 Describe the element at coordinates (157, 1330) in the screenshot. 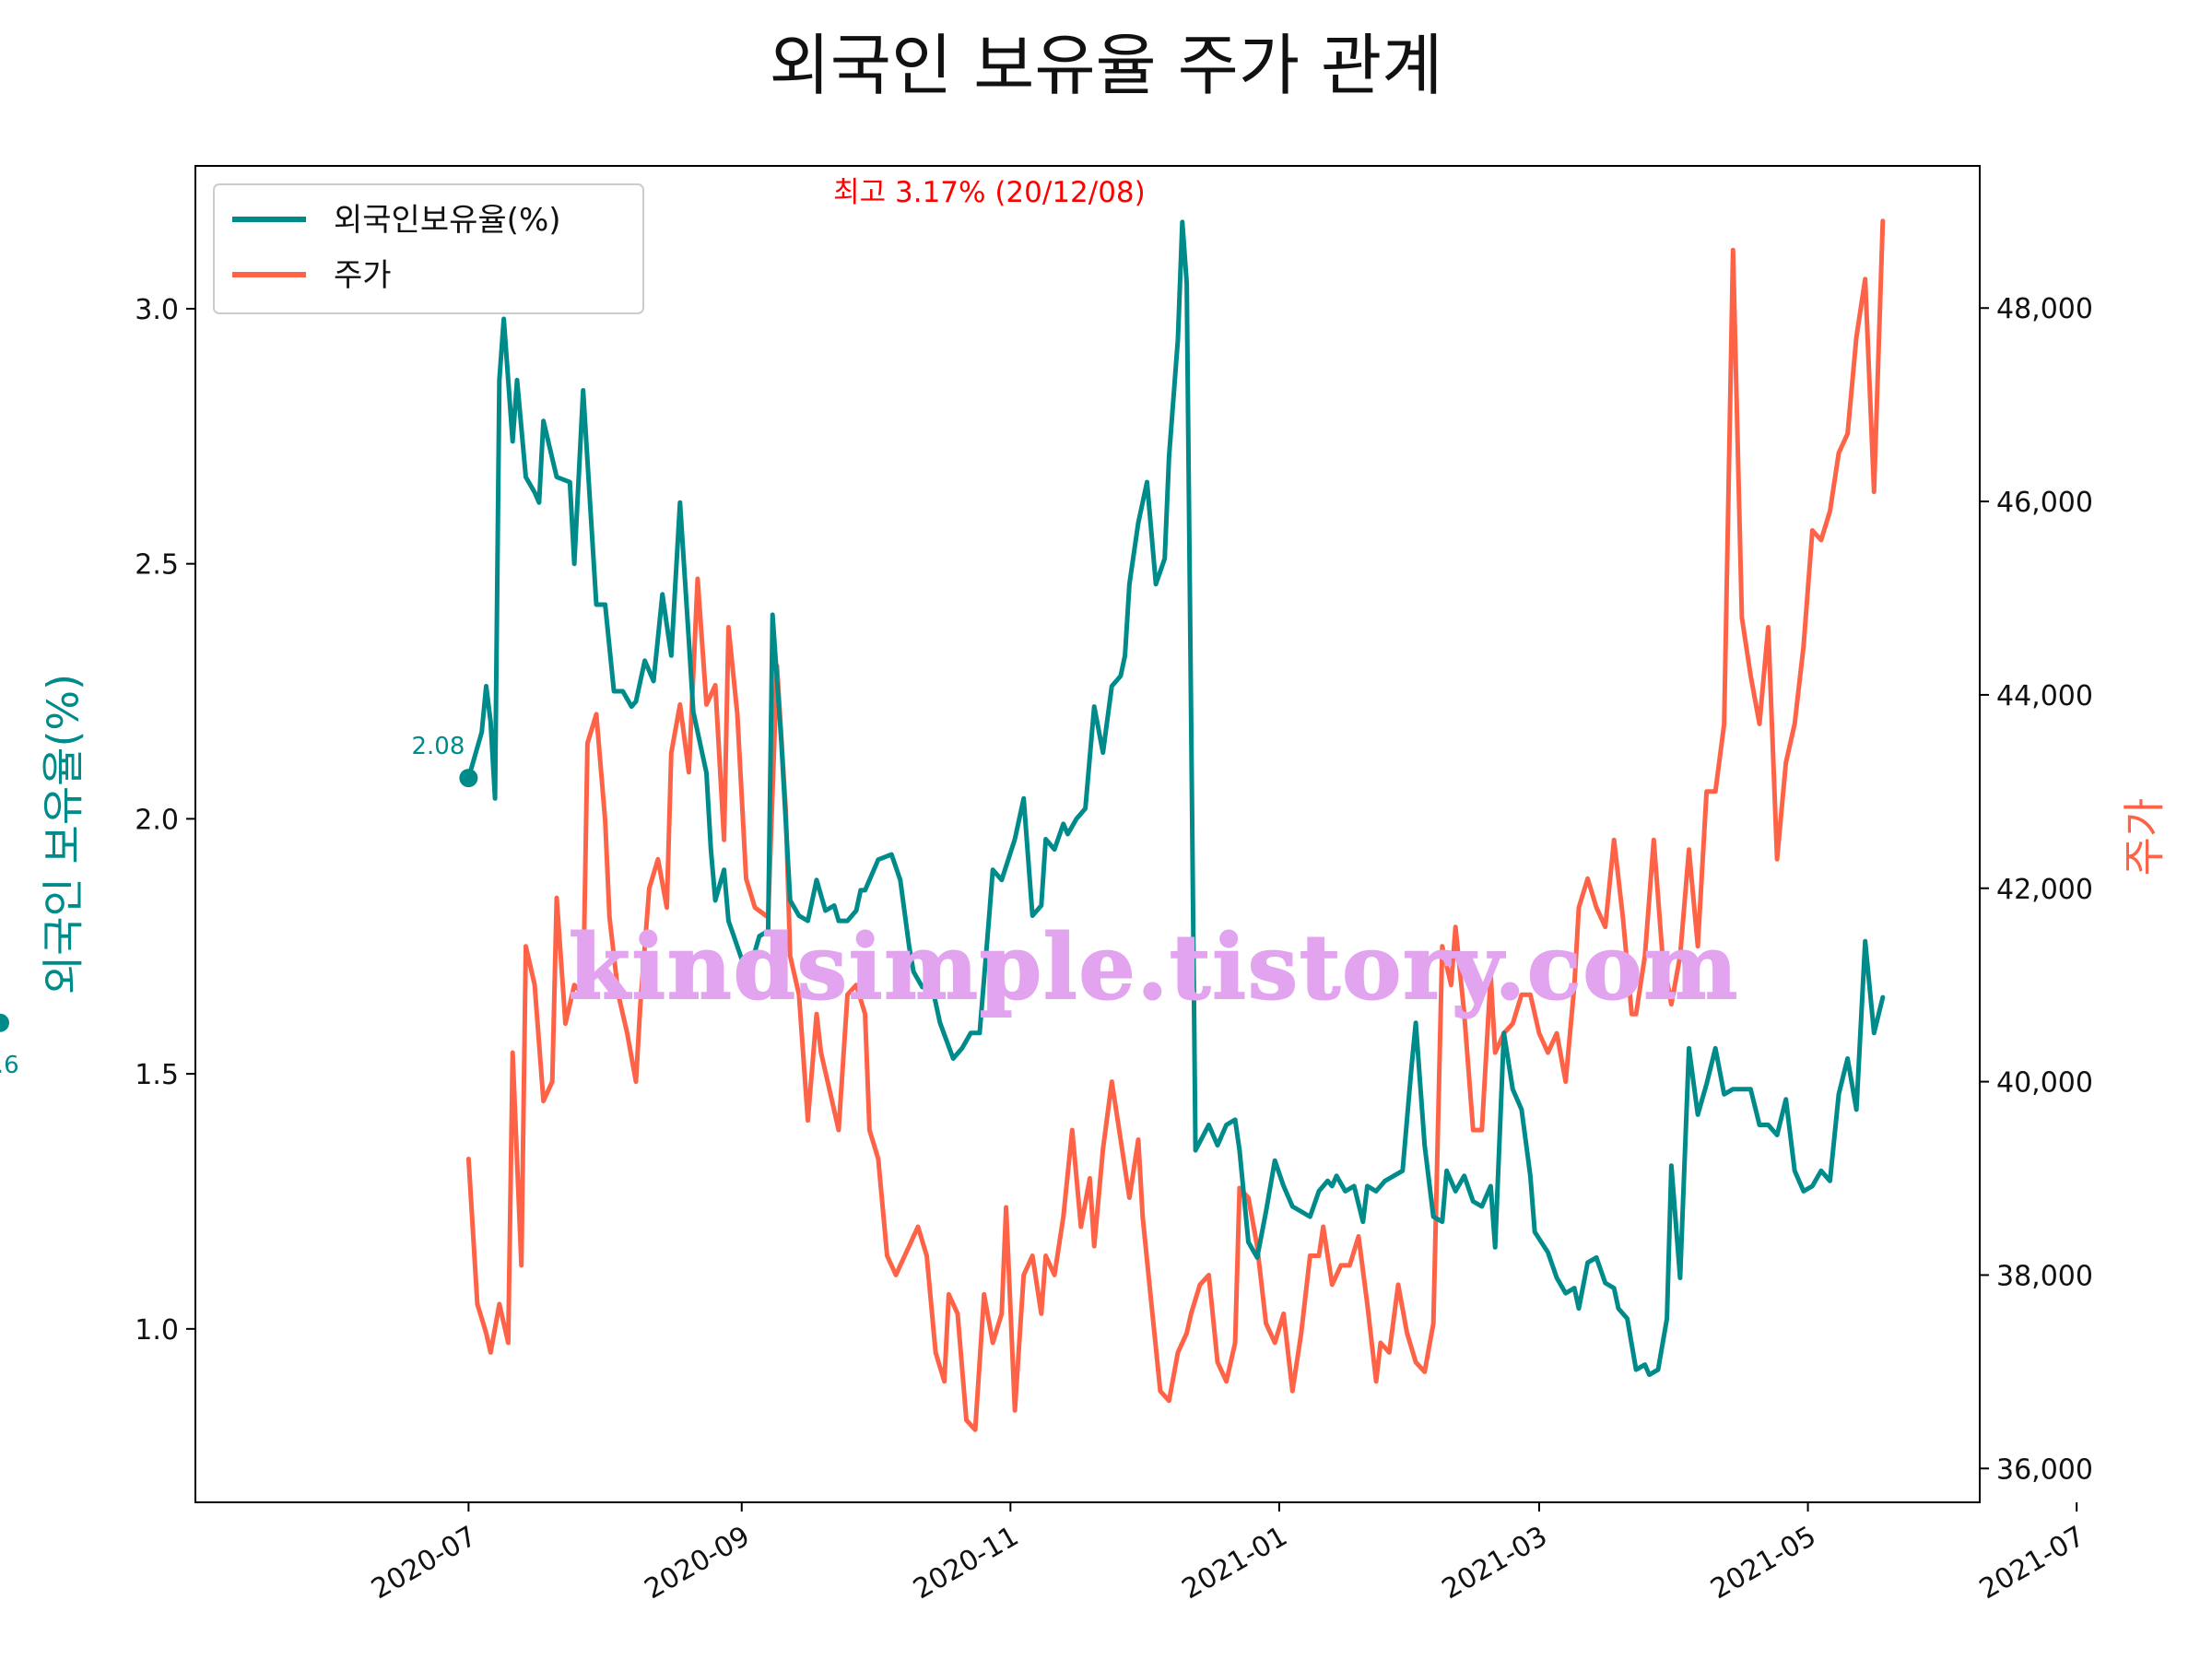

I see `y-left-tick-label: 1.0` at that location.